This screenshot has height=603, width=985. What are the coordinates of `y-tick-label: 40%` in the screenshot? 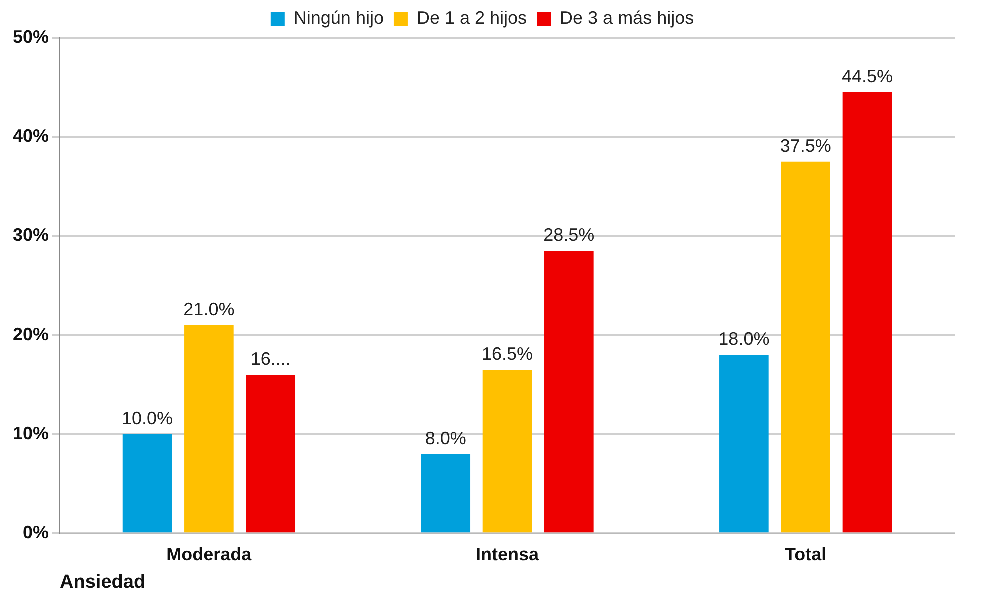 It's located at (31, 136).